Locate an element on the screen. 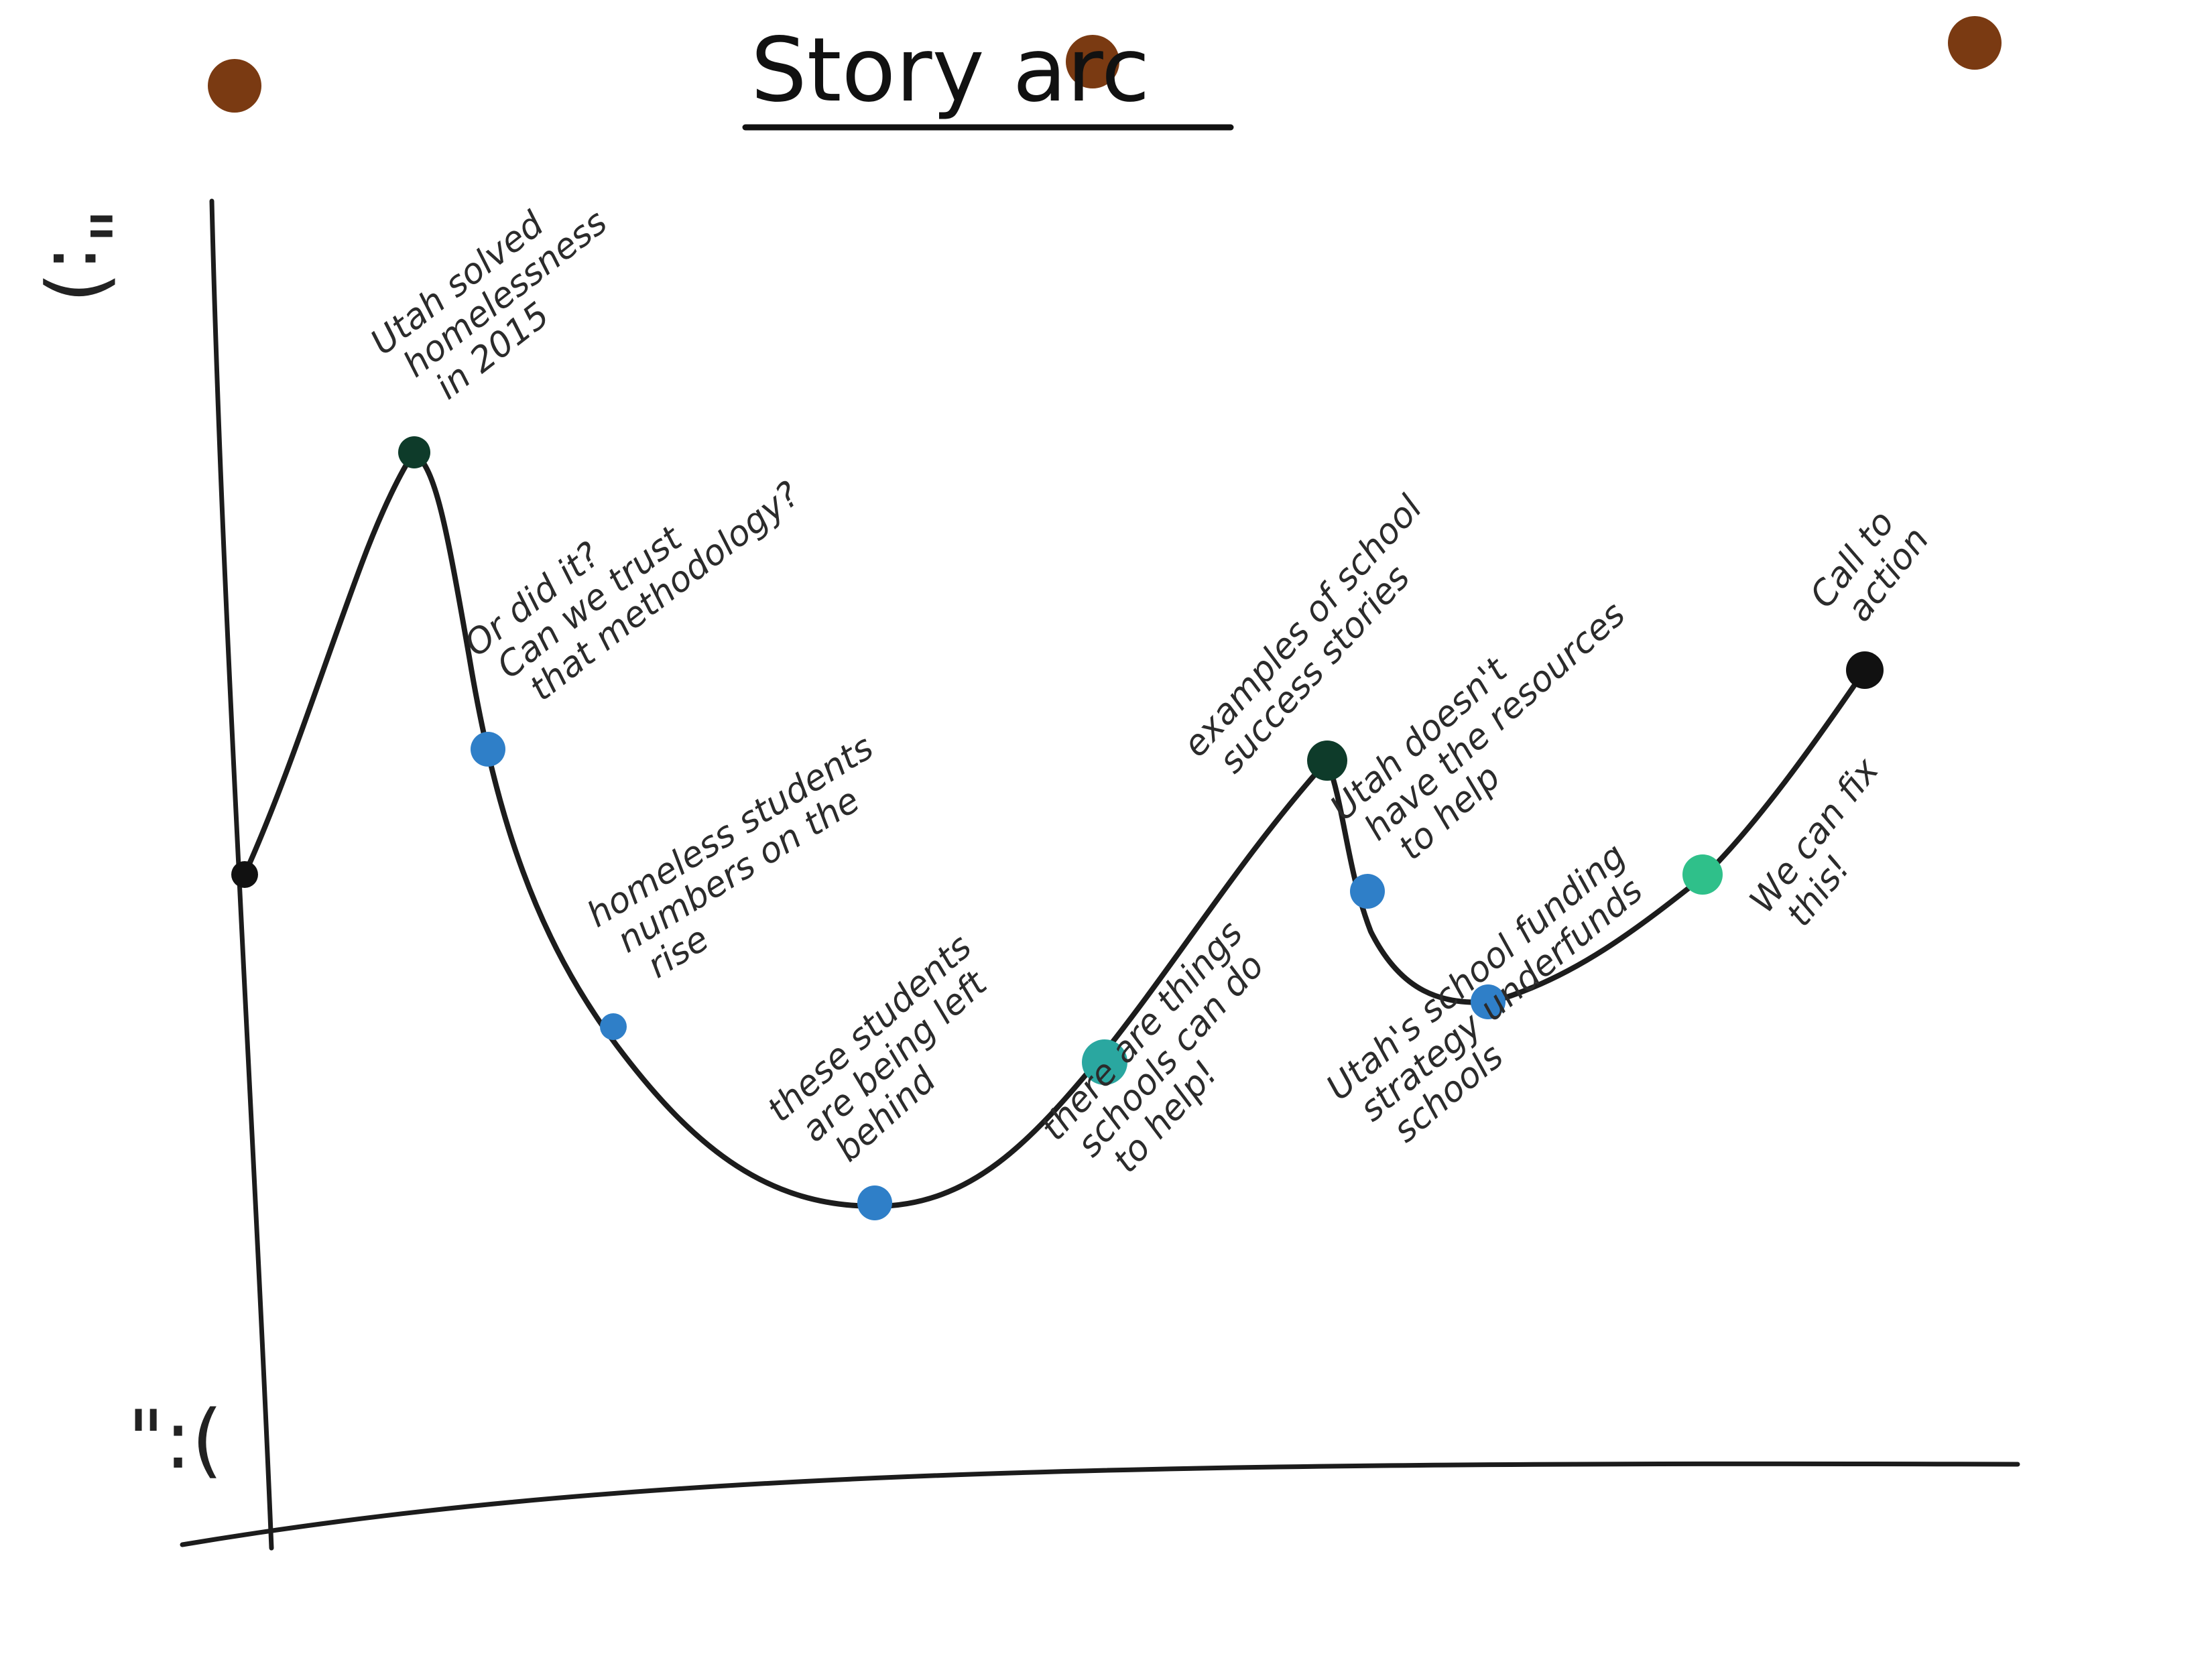 The height and width of the screenshot is (1670, 2212). happy-face-icon: ":) is located at coordinates (80, 255).